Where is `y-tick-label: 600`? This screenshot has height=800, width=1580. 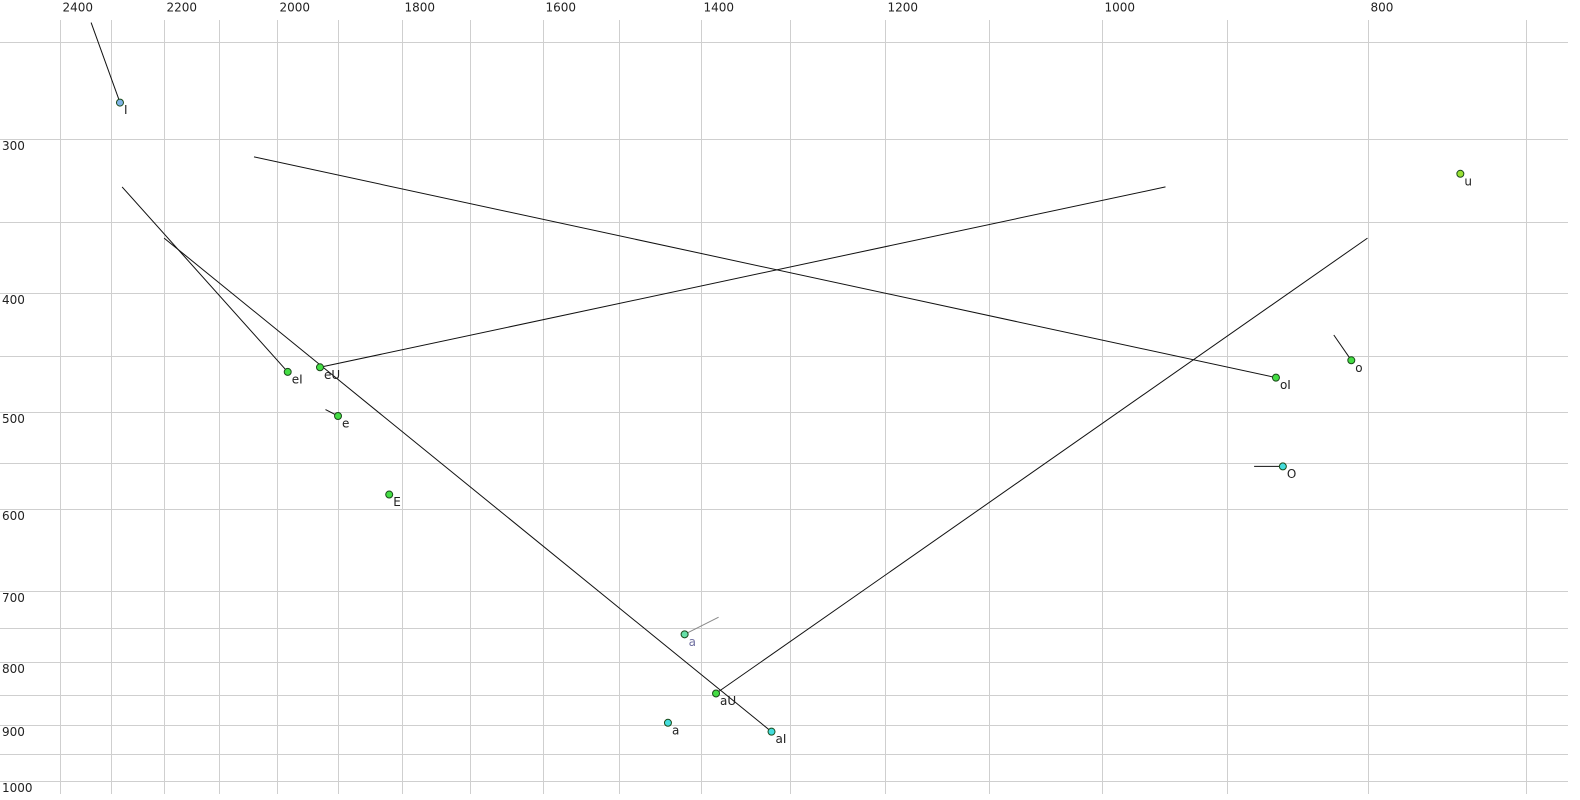 y-tick-label: 600 is located at coordinates (13, 516).